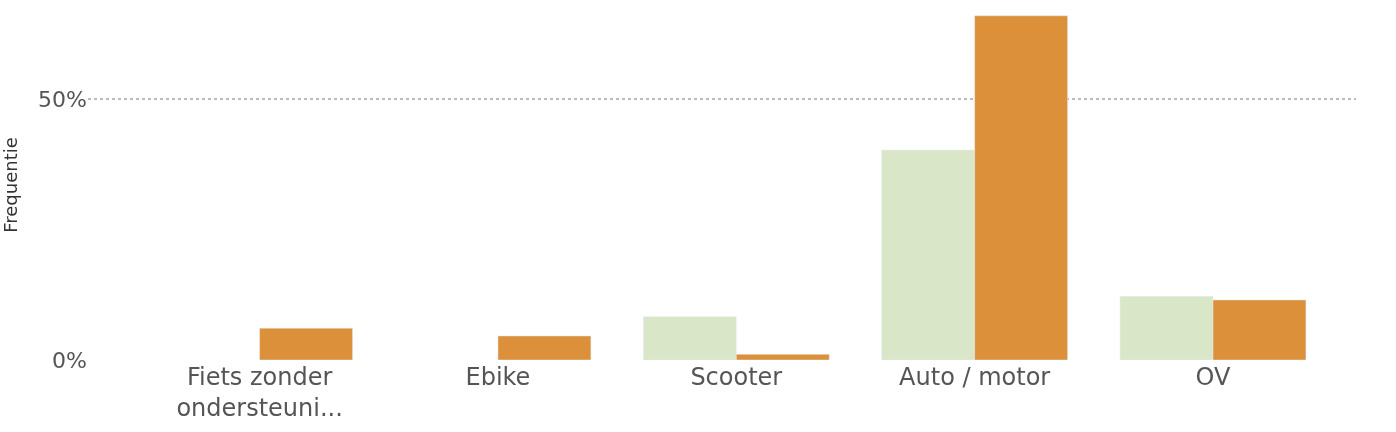  I want to click on y-tick-label: 0%, so click(69, 360).